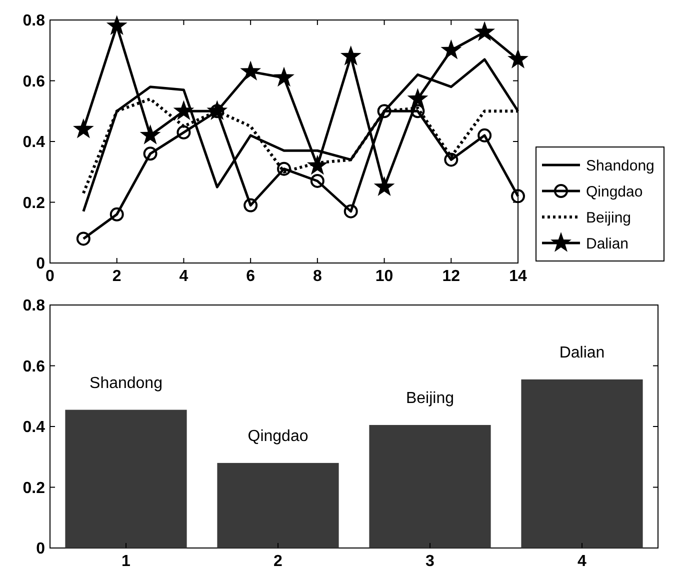  Describe the element at coordinates (251, 276) in the screenshot. I see `x-tick-label: 6` at that location.